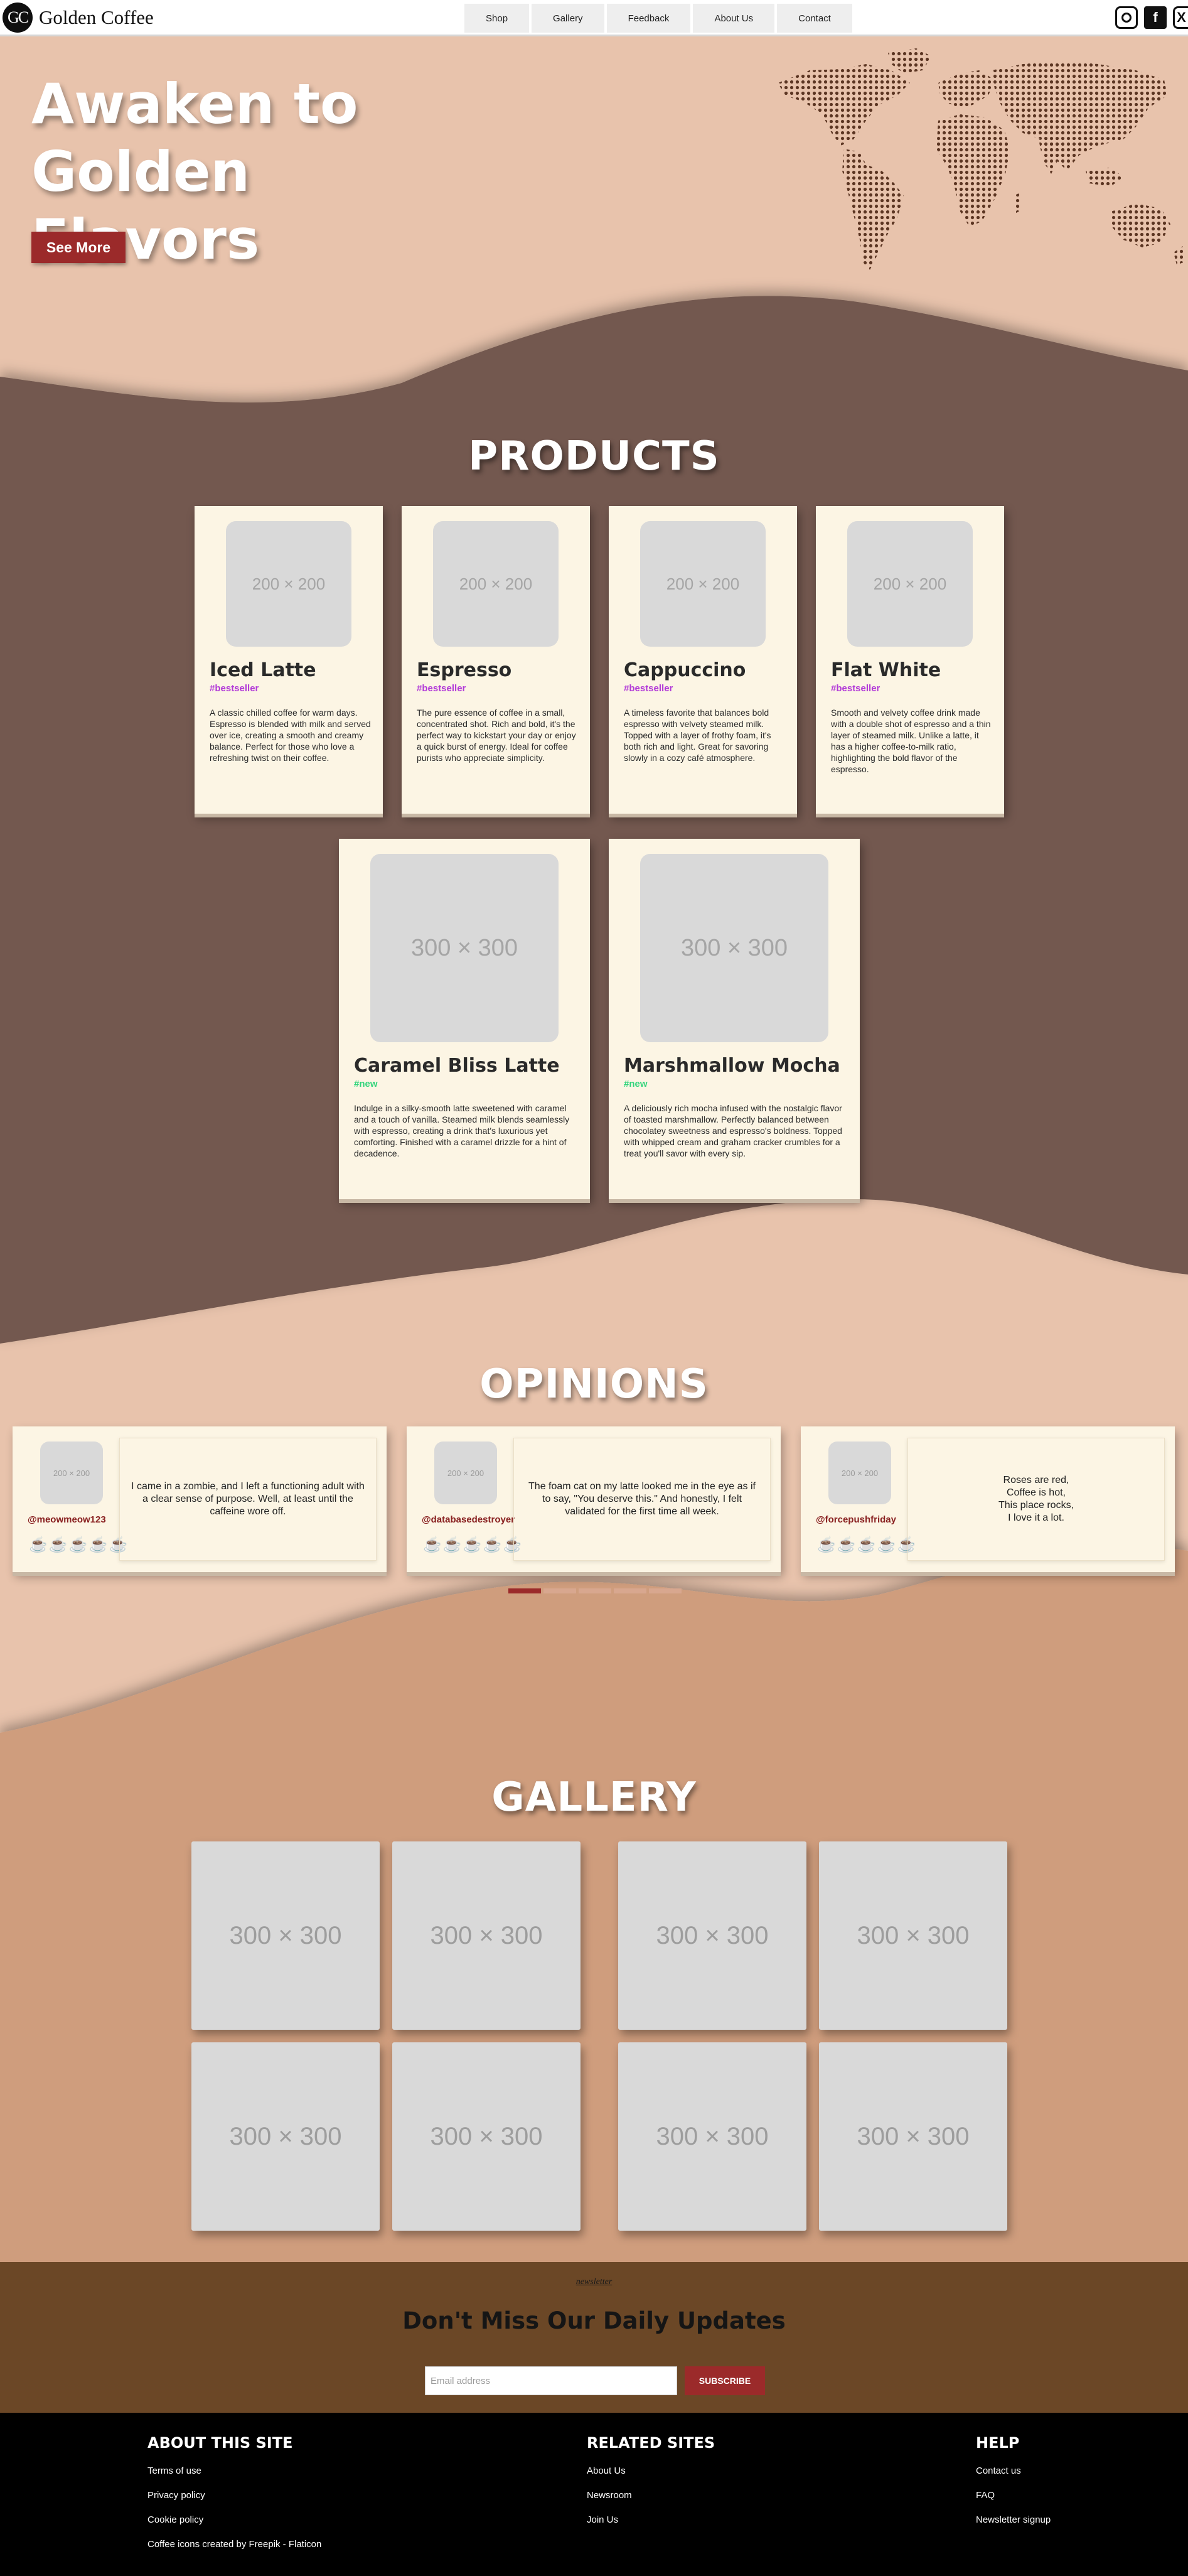  Describe the element at coordinates (649, 18) in the screenshot. I see `nav-tab-feedback: Feedback` at that location.